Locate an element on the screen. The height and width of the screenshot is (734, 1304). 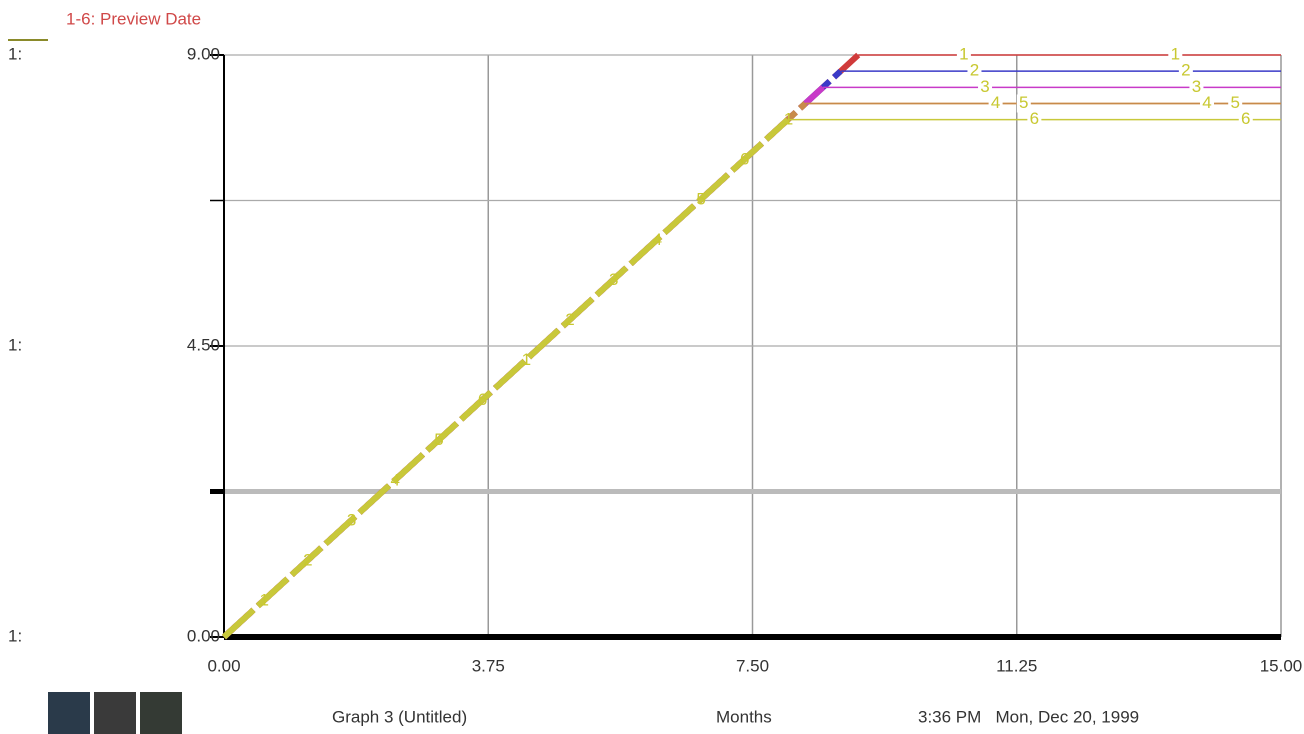
graph-name: Graph 3 (Untitled) is located at coordinates (399, 716).